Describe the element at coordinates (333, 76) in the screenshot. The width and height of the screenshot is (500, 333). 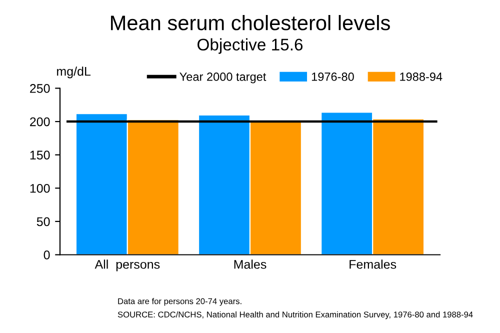
I see `legend-label: 1976-80` at that location.